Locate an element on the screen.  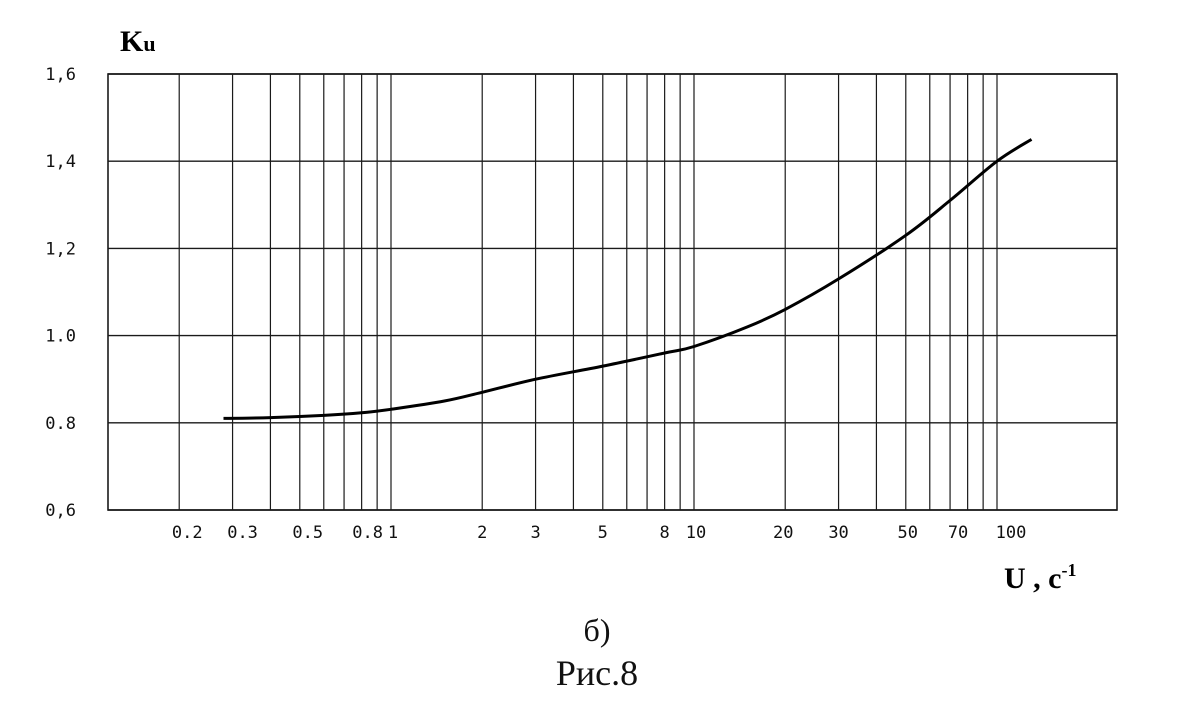
x-tick-label: 3 is located at coordinates (535, 533).